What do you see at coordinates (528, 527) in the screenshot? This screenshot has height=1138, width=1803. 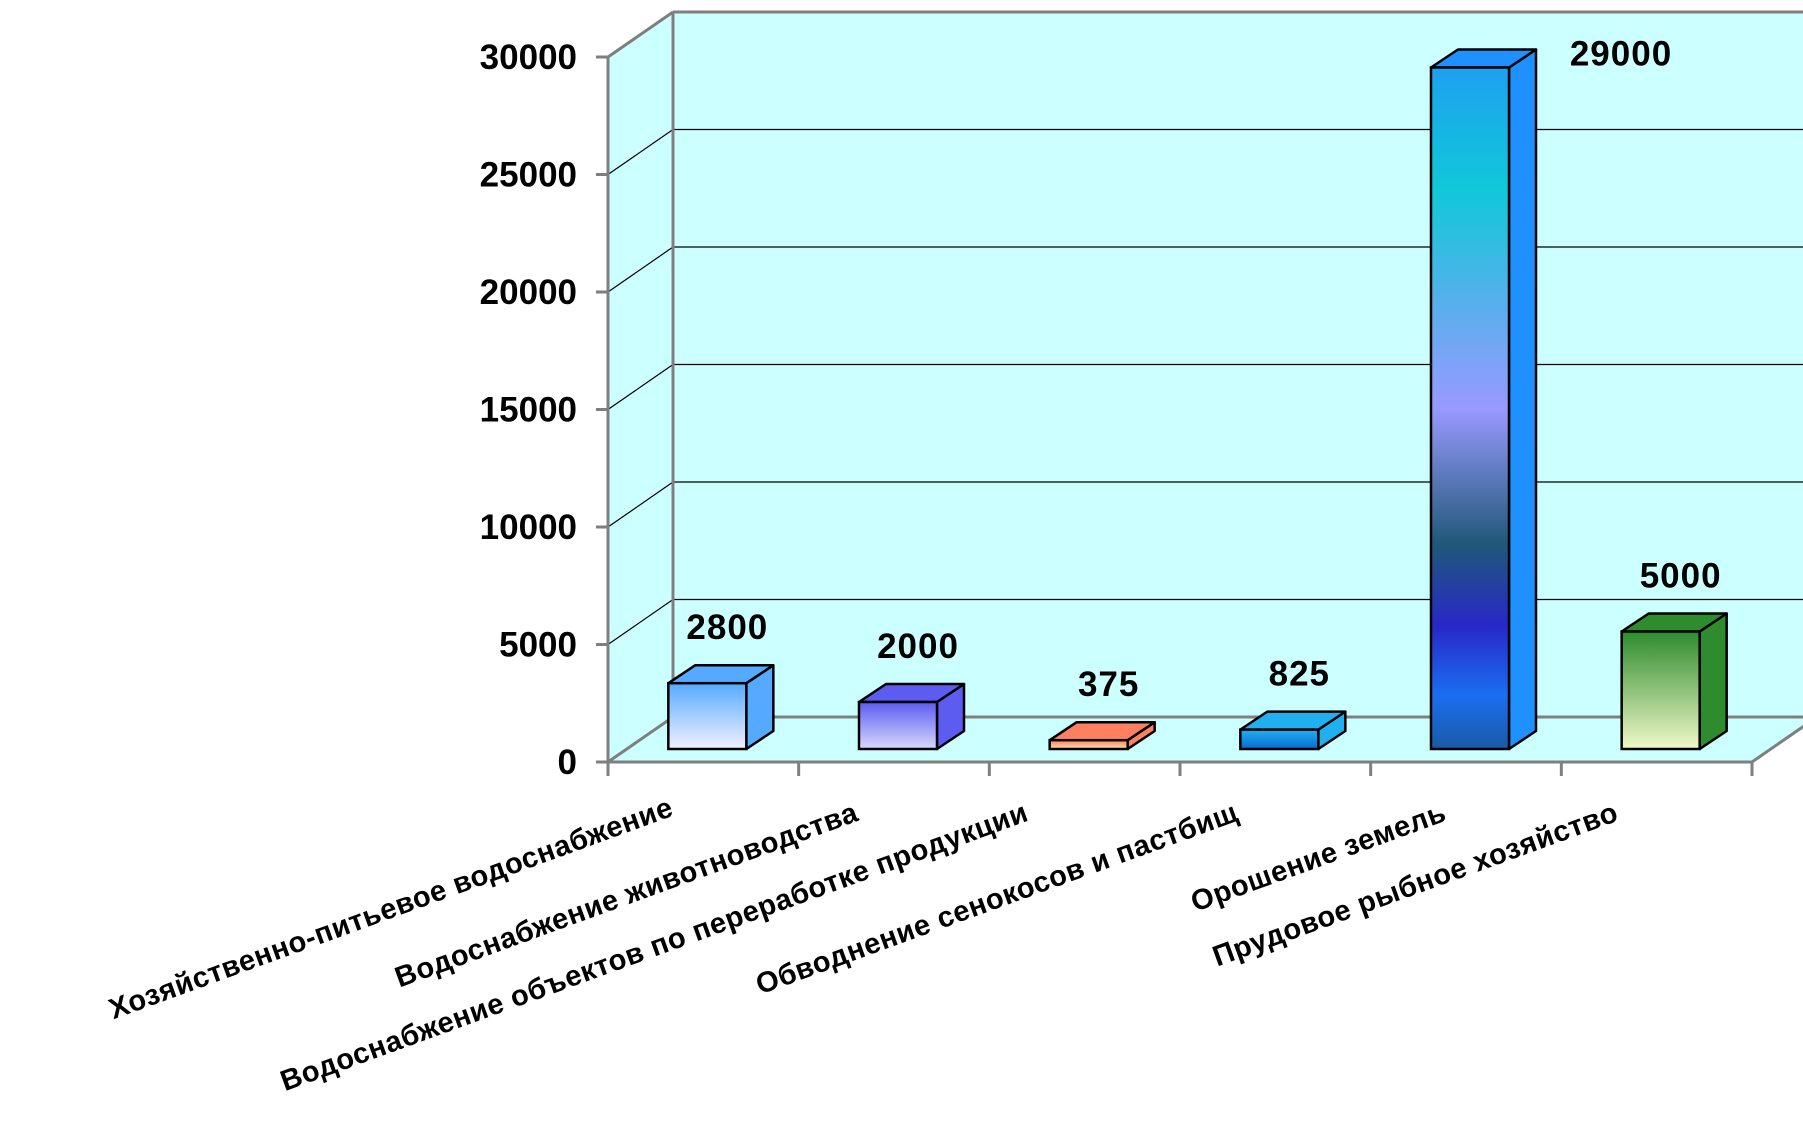 I see `y-tick-label: 10000` at bounding box center [528, 527].